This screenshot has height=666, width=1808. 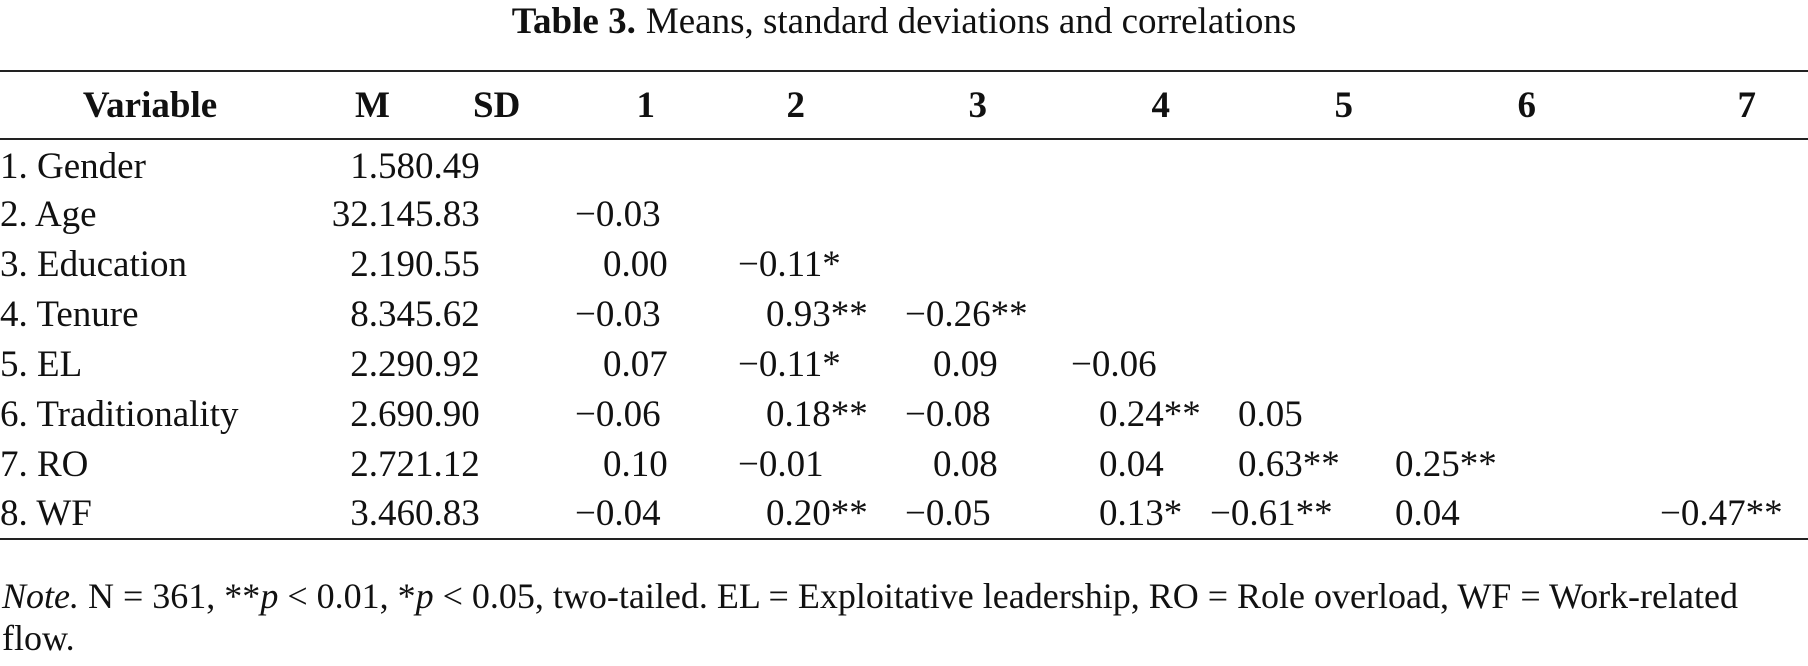 I want to click on cell-sd: 5.62, so click(x=447, y=314).